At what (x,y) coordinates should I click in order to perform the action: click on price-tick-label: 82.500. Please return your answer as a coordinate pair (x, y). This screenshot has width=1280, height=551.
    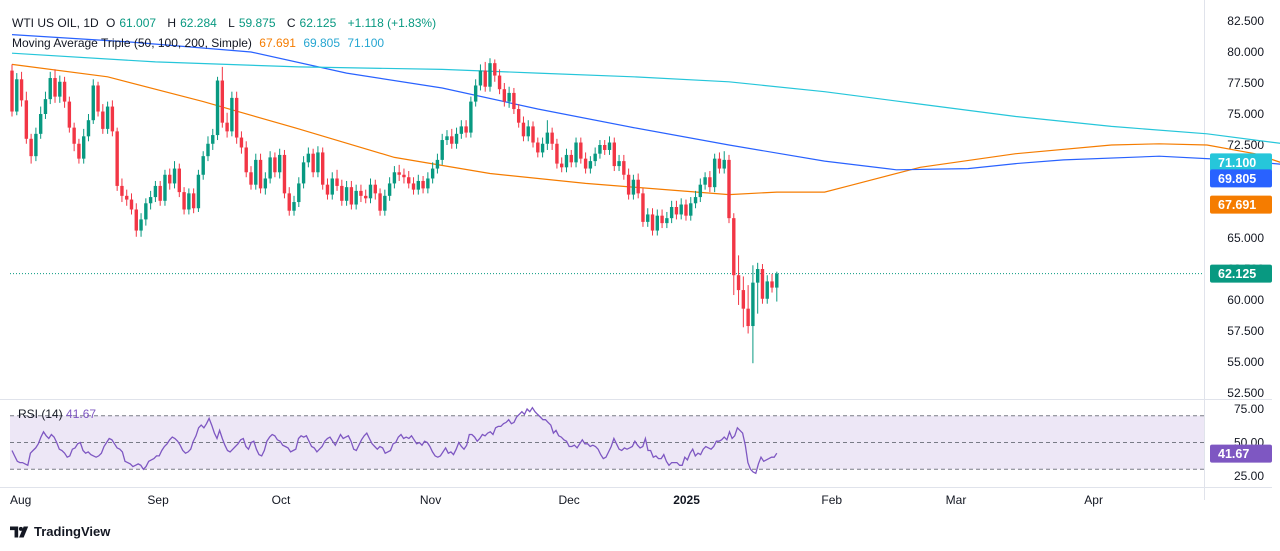
    Looking at the image, I should click on (1245, 21).